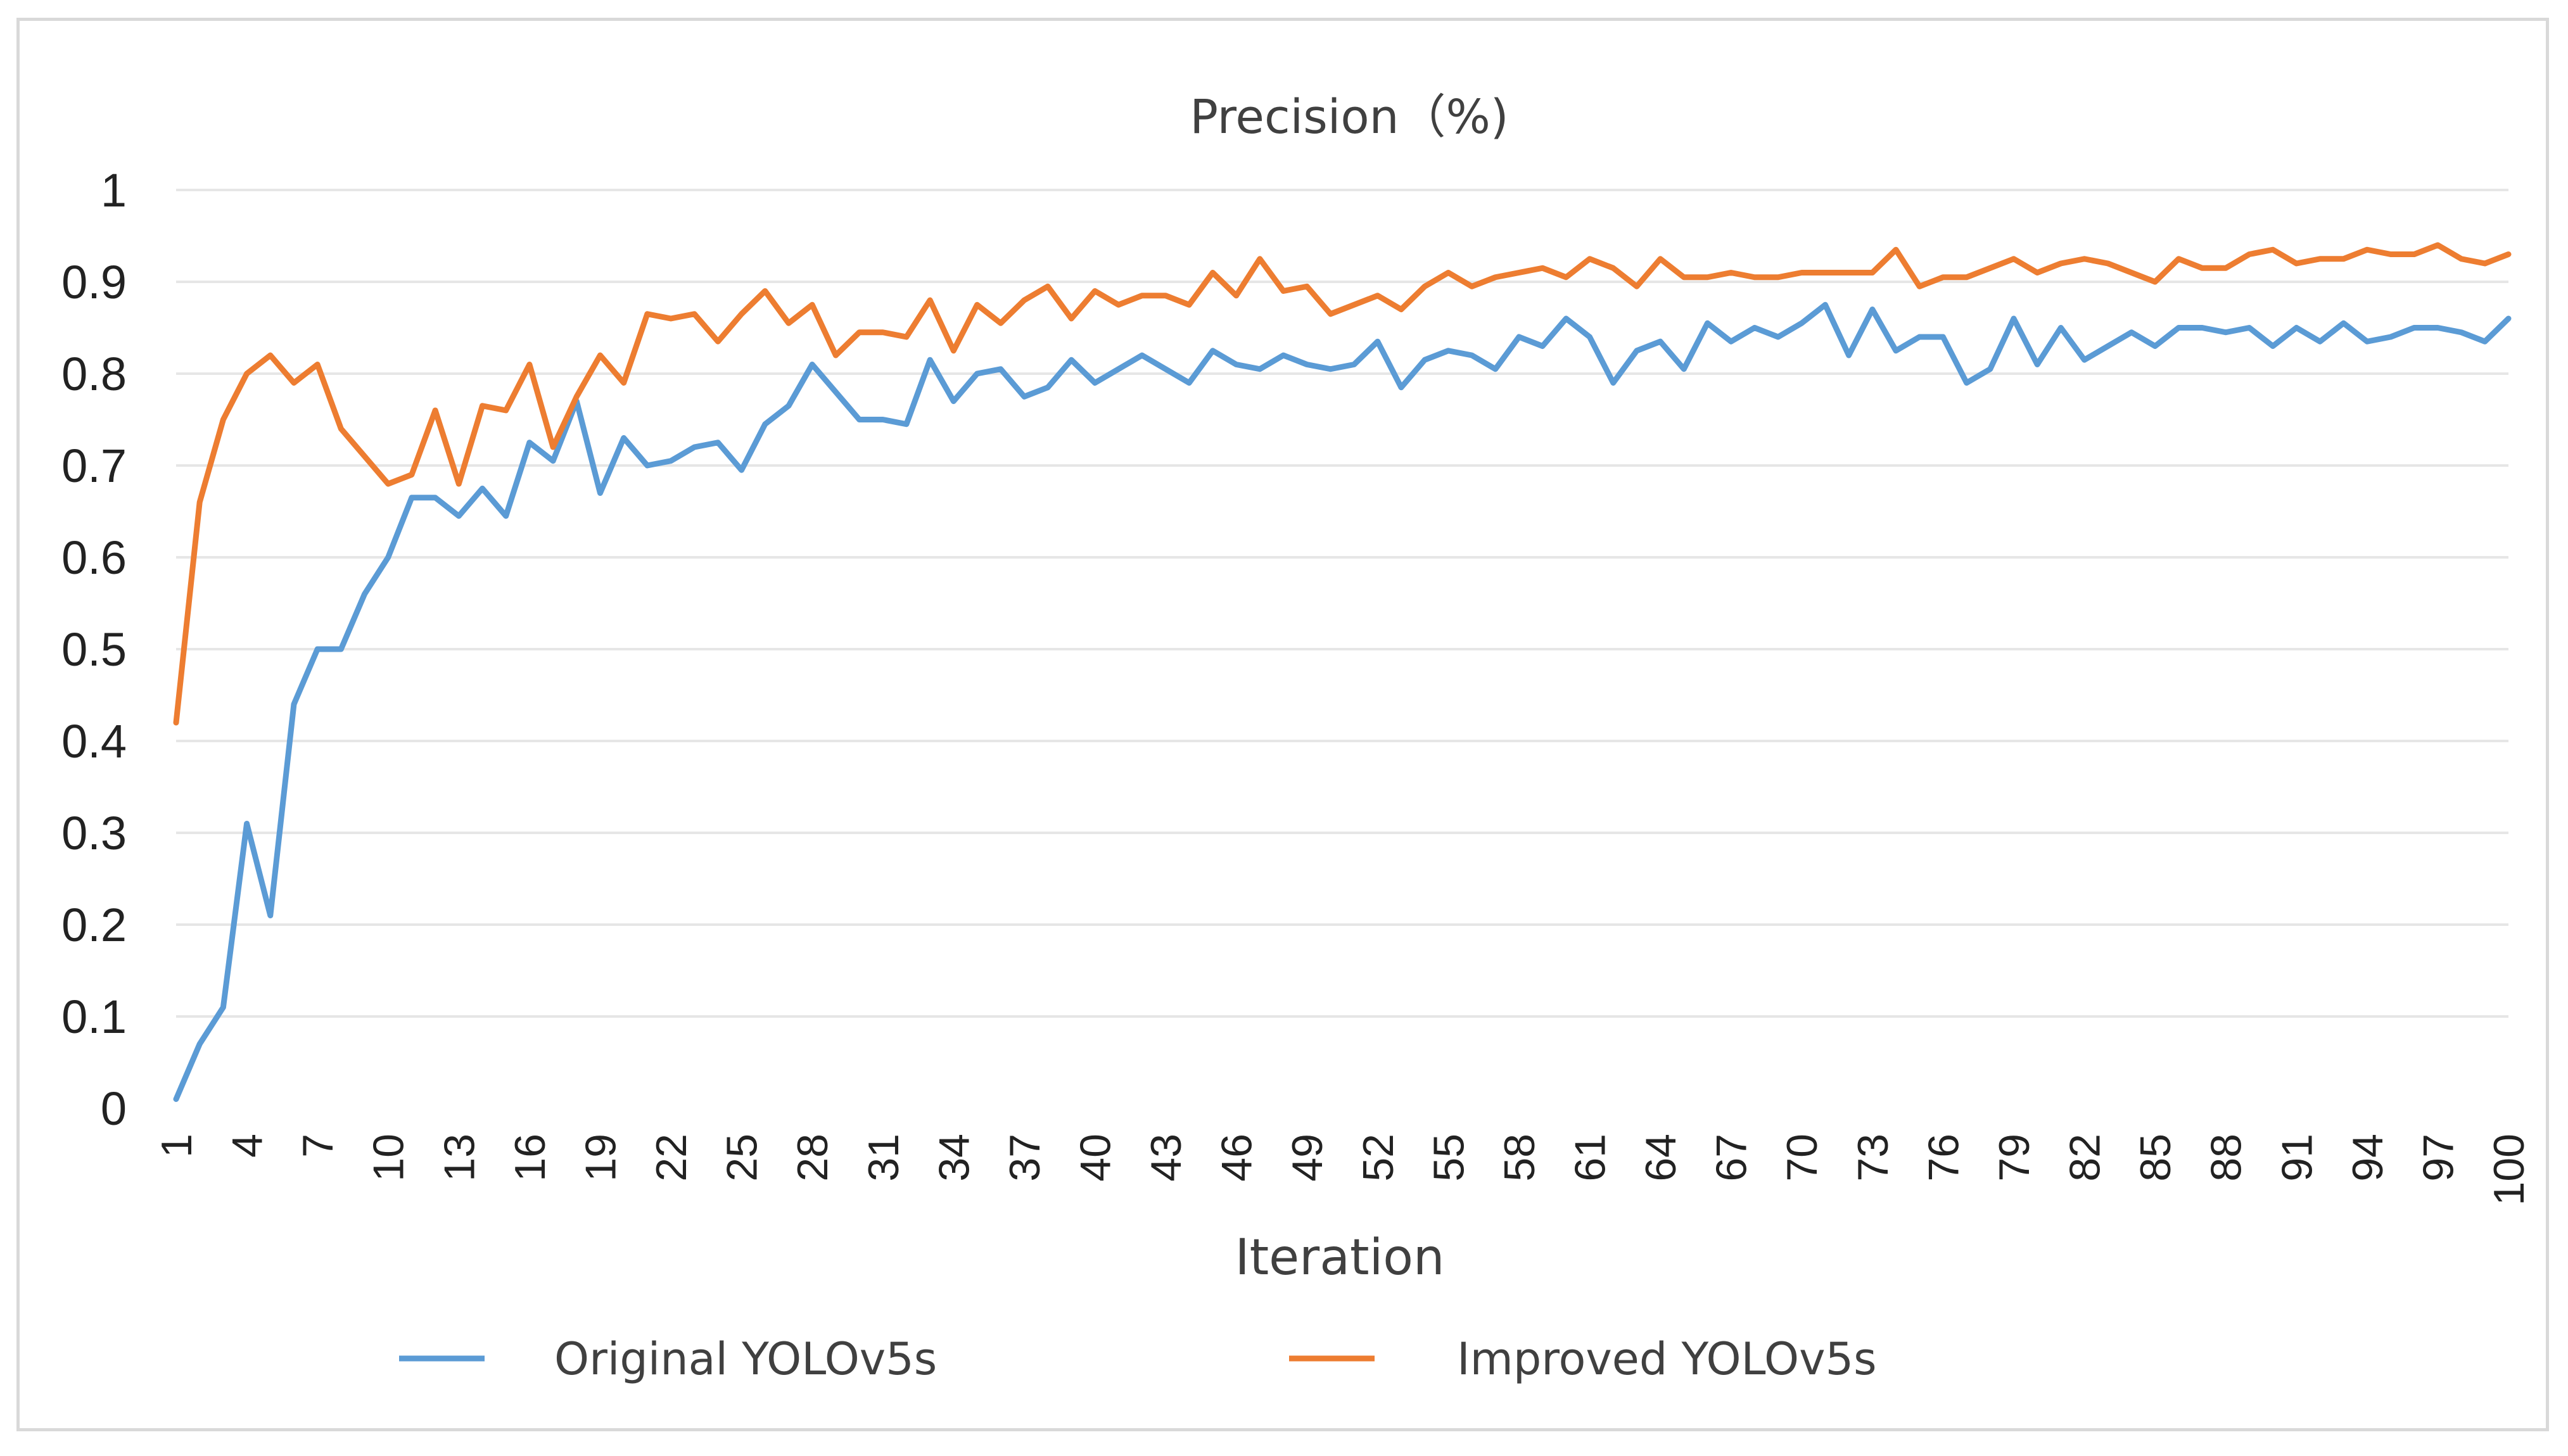 The image size is (2568, 1456). What do you see at coordinates (2227, 1158) in the screenshot?
I see `x-tick-label: 88` at bounding box center [2227, 1158].